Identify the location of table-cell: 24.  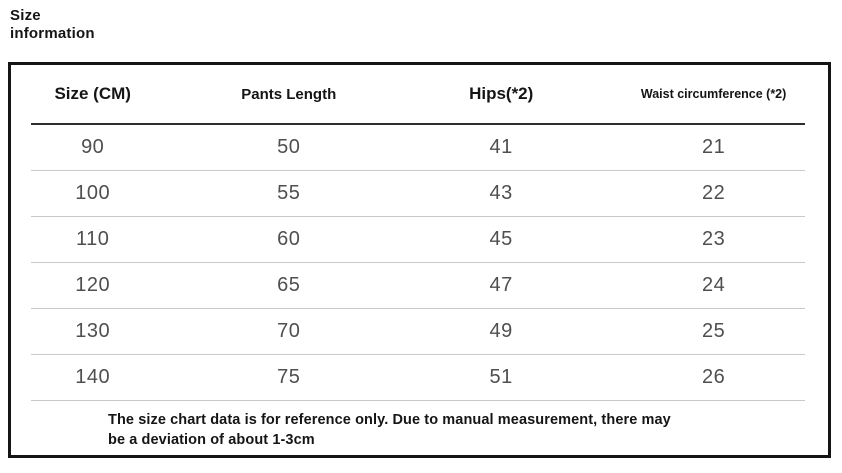
(713, 285).